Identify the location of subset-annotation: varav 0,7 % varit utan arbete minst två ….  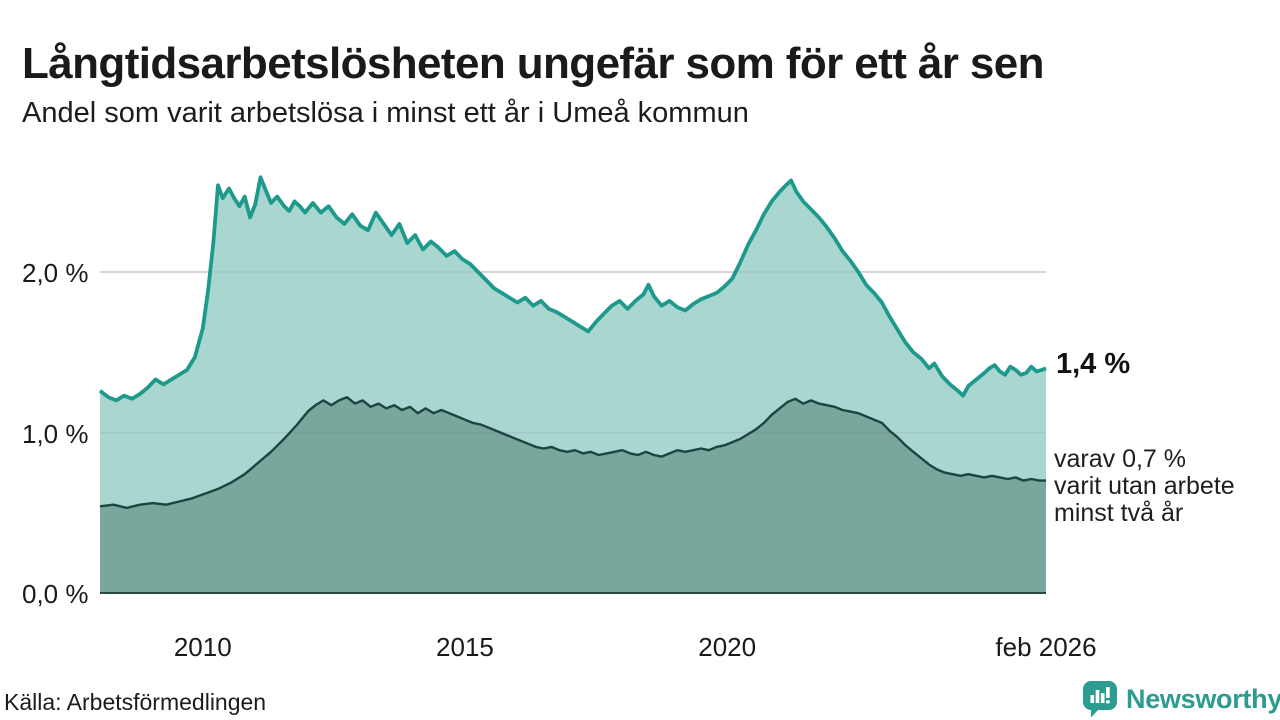
(1144, 486).